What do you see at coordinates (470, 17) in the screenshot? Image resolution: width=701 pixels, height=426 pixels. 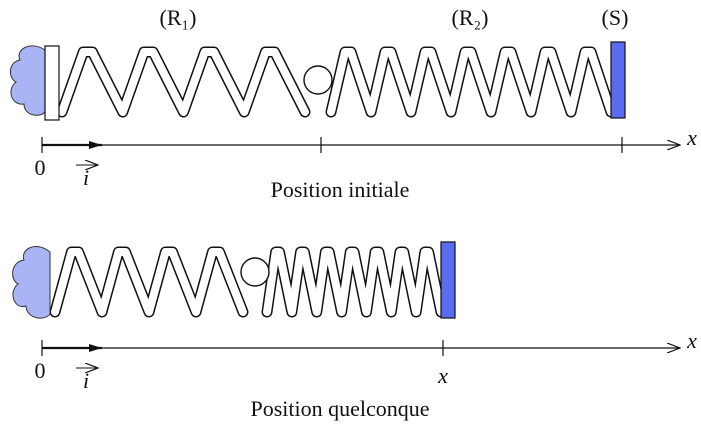 I see `spring-label: (R₂)` at bounding box center [470, 17].